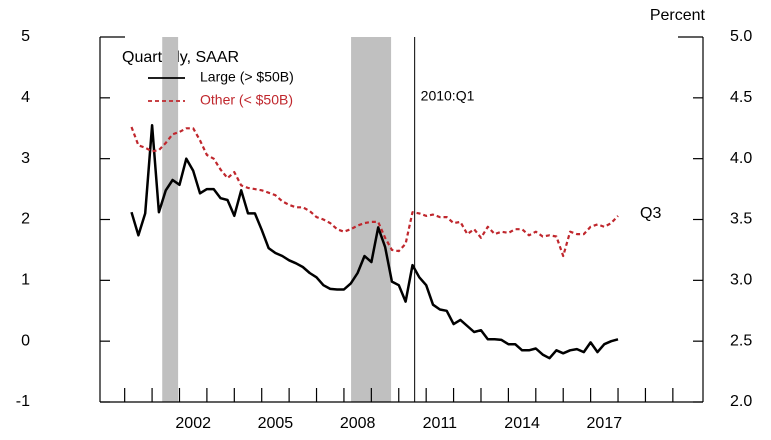 Image resolution: width=771 pixels, height=440 pixels. I want to click on y2-tick-label: 5.0, so click(741, 36).